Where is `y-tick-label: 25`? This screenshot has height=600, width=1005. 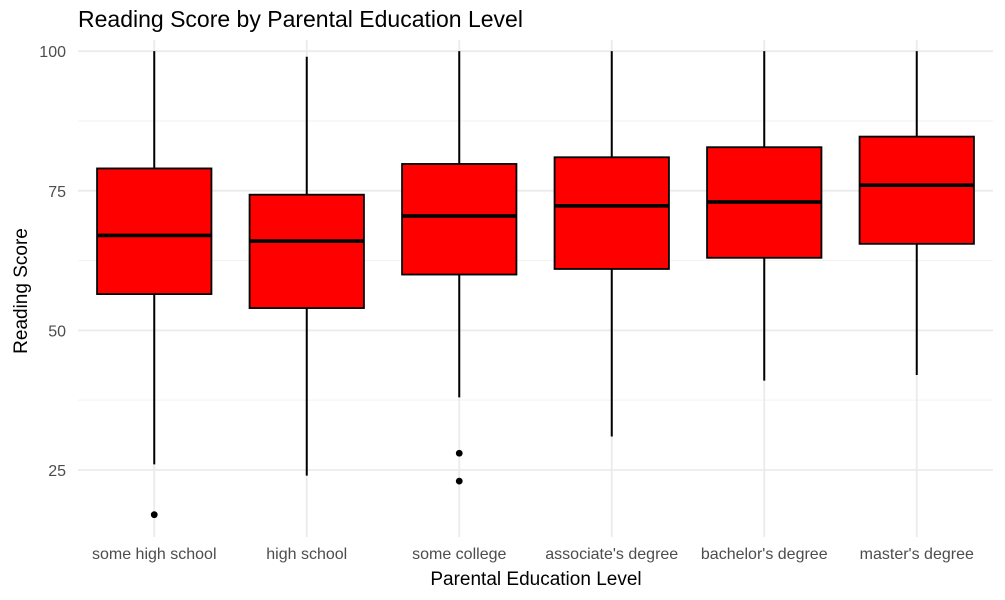
y-tick-label: 25 is located at coordinates (57, 471).